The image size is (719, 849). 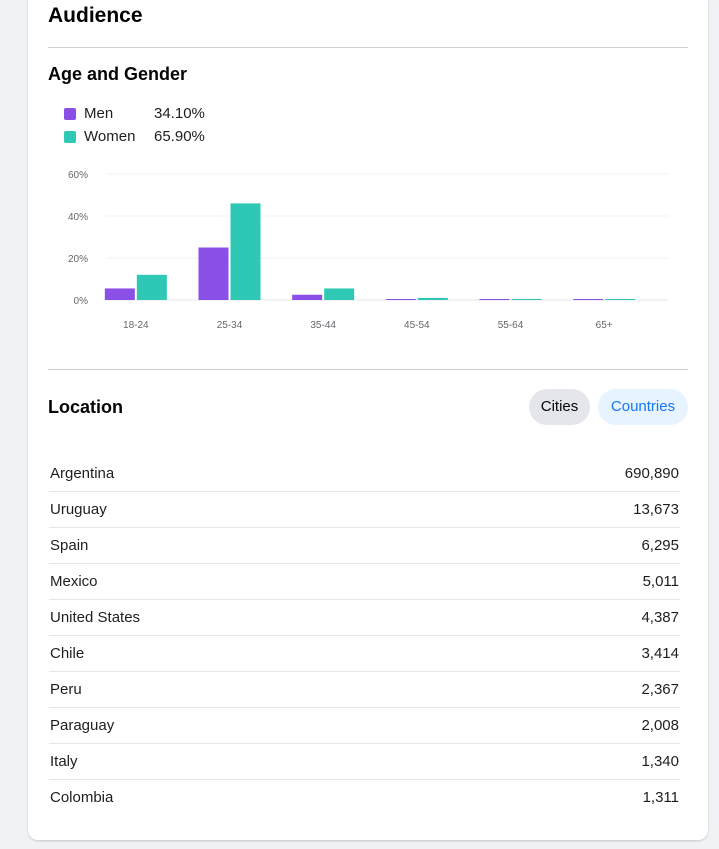 I want to click on x-tick-label: 65+, so click(x=604, y=325).